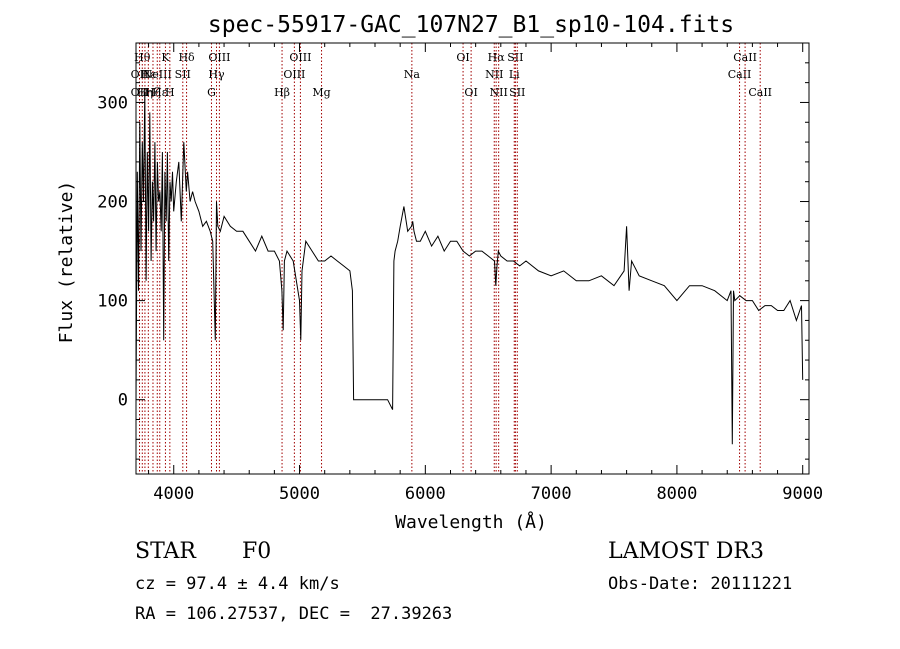 The image size is (900, 649). What do you see at coordinates (211, 92) in the screenshot?
I see `line-label-12: G` at bounding box center [211, 92].